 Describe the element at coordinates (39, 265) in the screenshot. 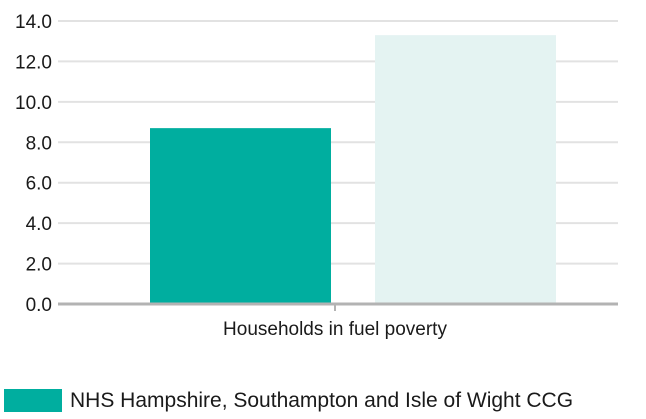

I see `y-tick-label: 2.0` at that location.